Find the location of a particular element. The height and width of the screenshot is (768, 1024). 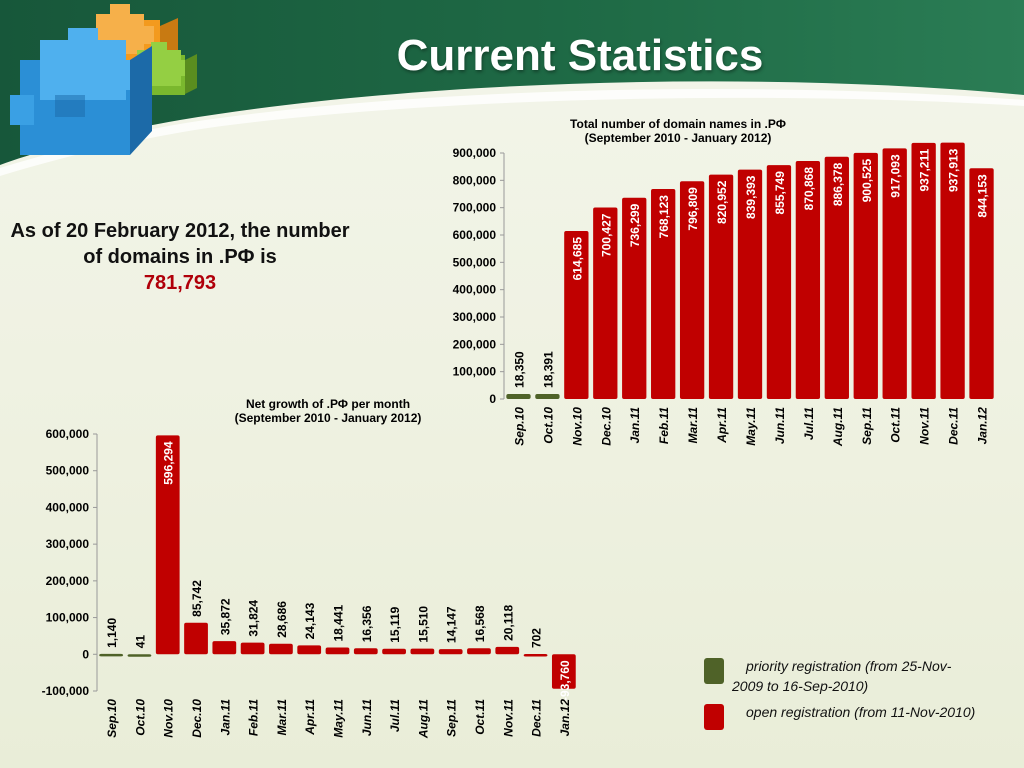

y-tick-label: 700,000 is located at coordinates (475, 208).